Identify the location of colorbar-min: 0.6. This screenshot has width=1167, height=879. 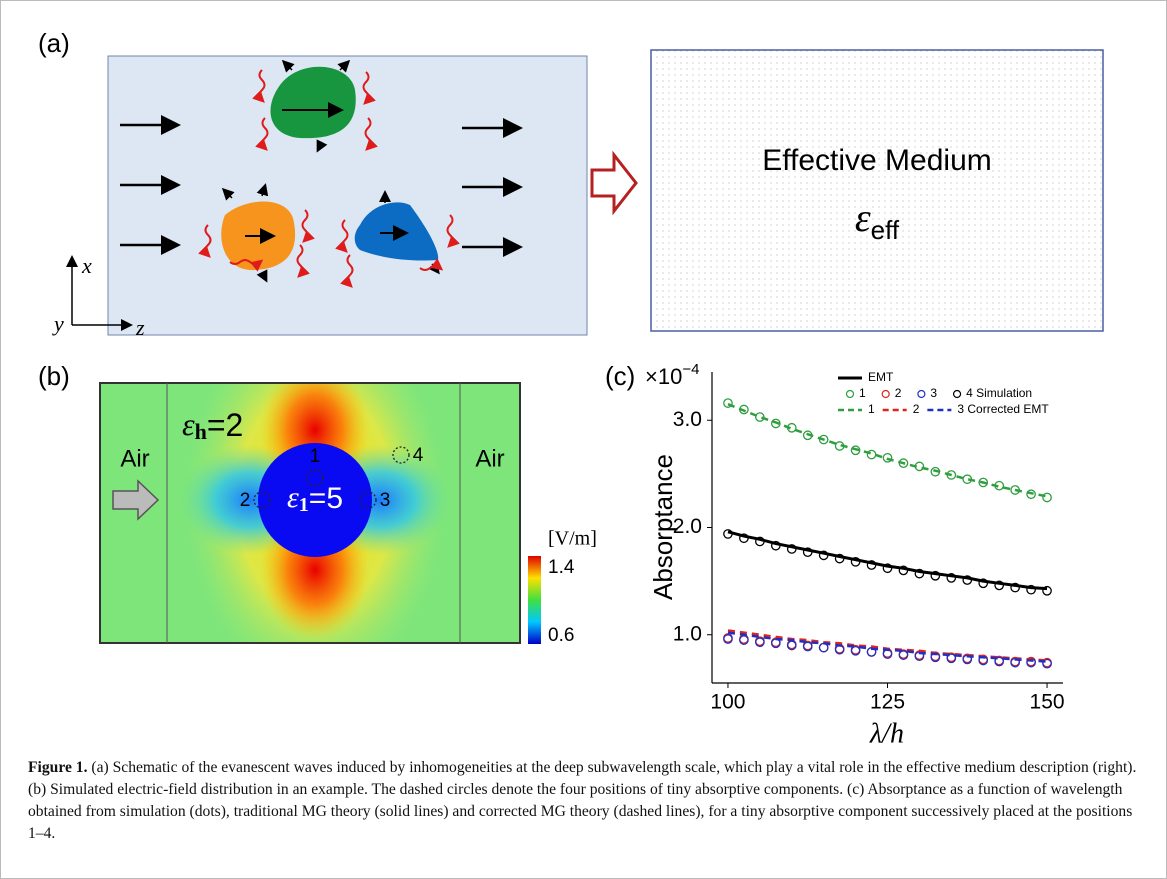
(561, 635).